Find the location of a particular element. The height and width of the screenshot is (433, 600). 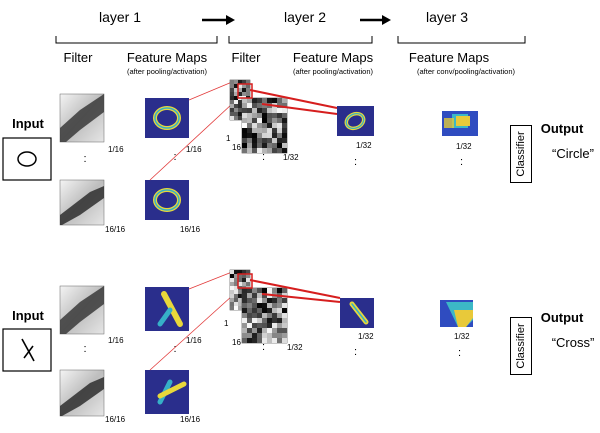

circle-input-icon is located at coordinates (27, 159).